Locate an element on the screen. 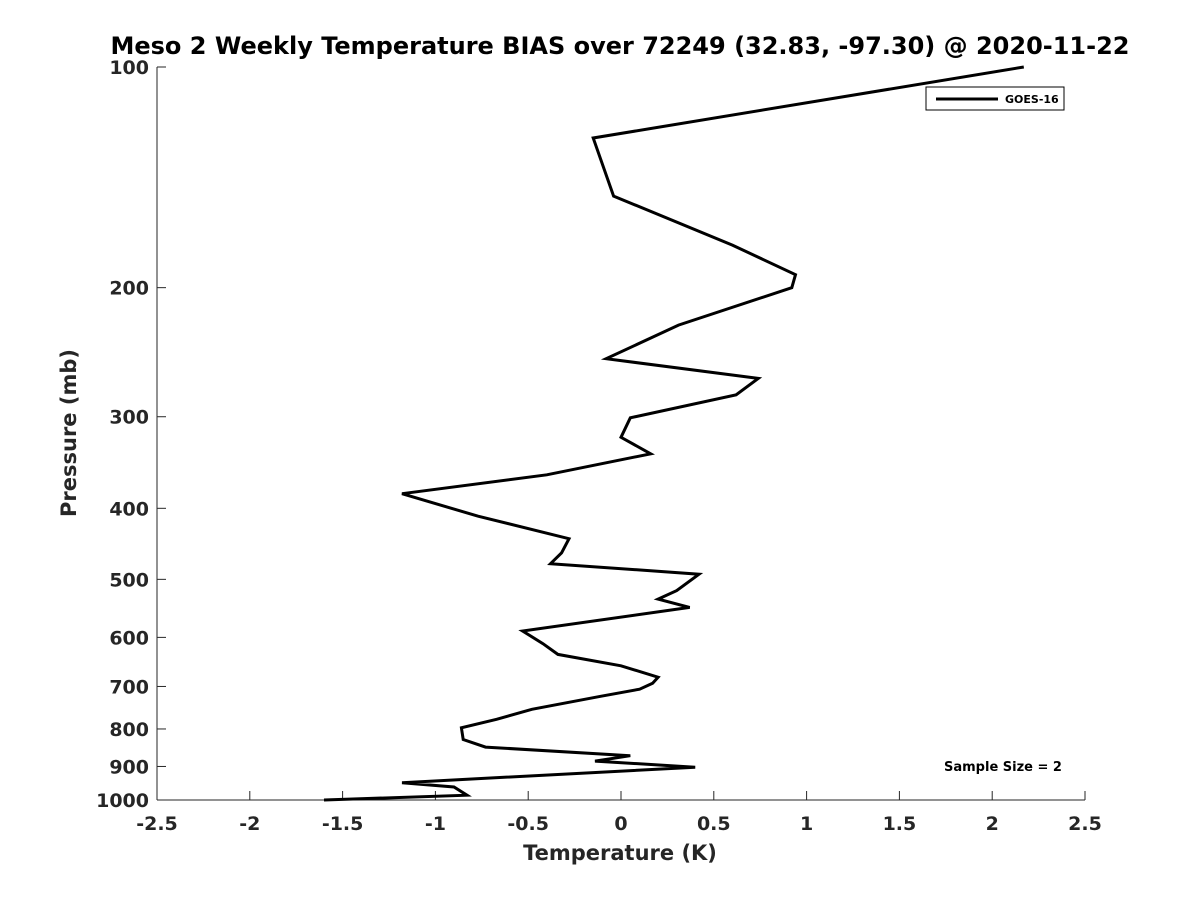  y-tick-label: 600 is located at coordinates (129, 638).